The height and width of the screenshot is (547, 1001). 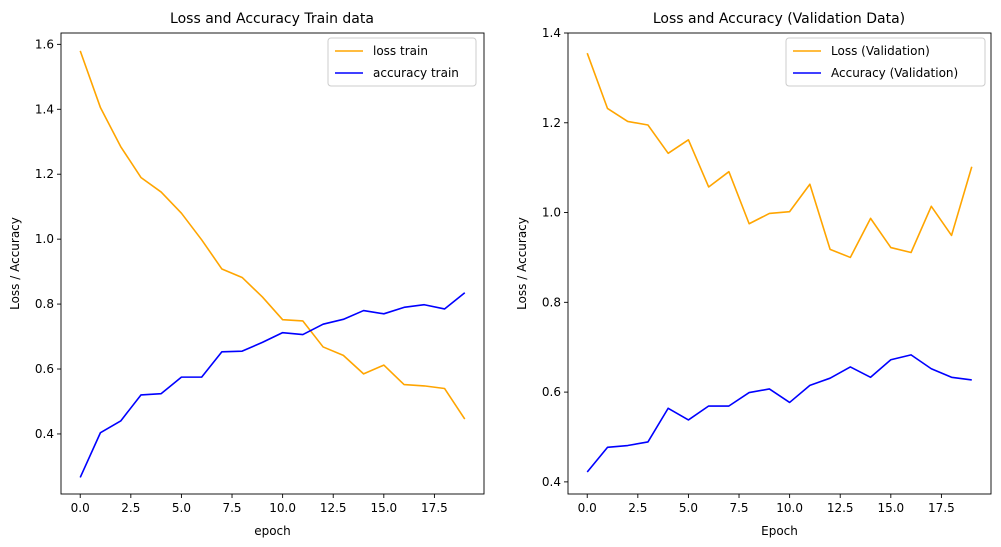 I want to click on legend-label: loss train, so click(x=400, y=51).